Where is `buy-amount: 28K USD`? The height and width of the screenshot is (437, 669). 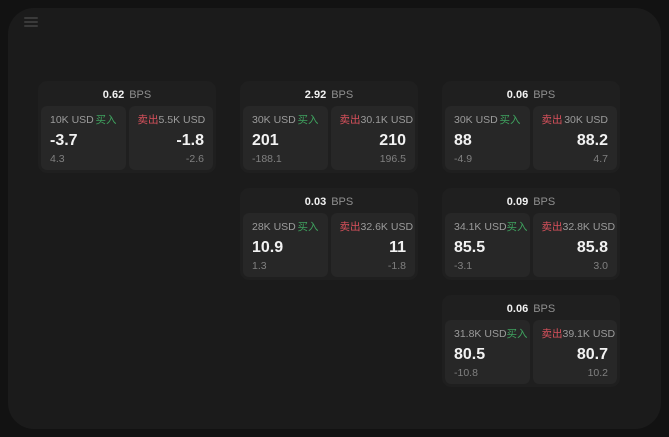
buy-amount: 28K USD is located at coordinates (274, 227).